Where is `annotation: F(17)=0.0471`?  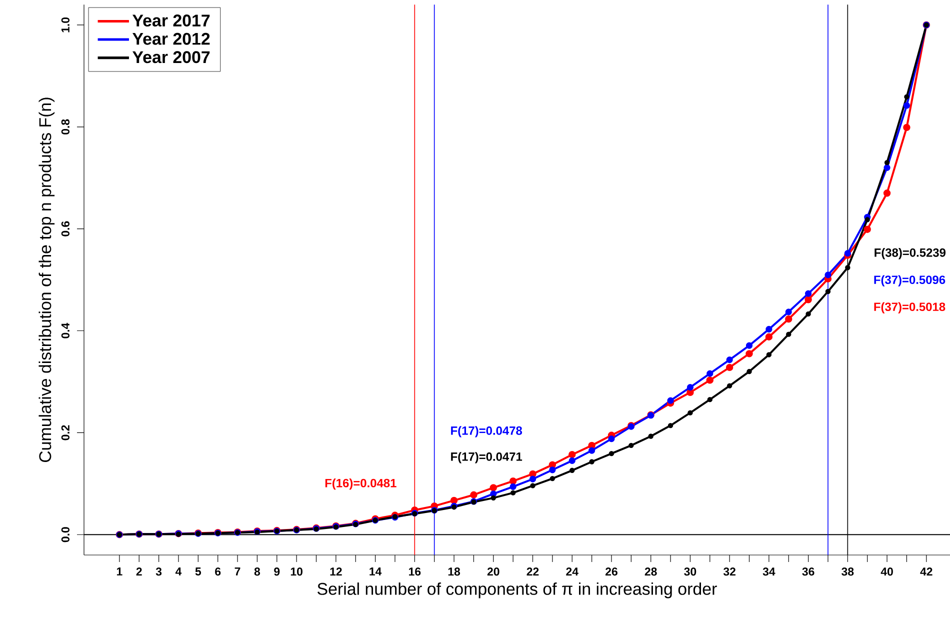
annotation: F(17)=0.0471 is located at coordinates (486, 458).